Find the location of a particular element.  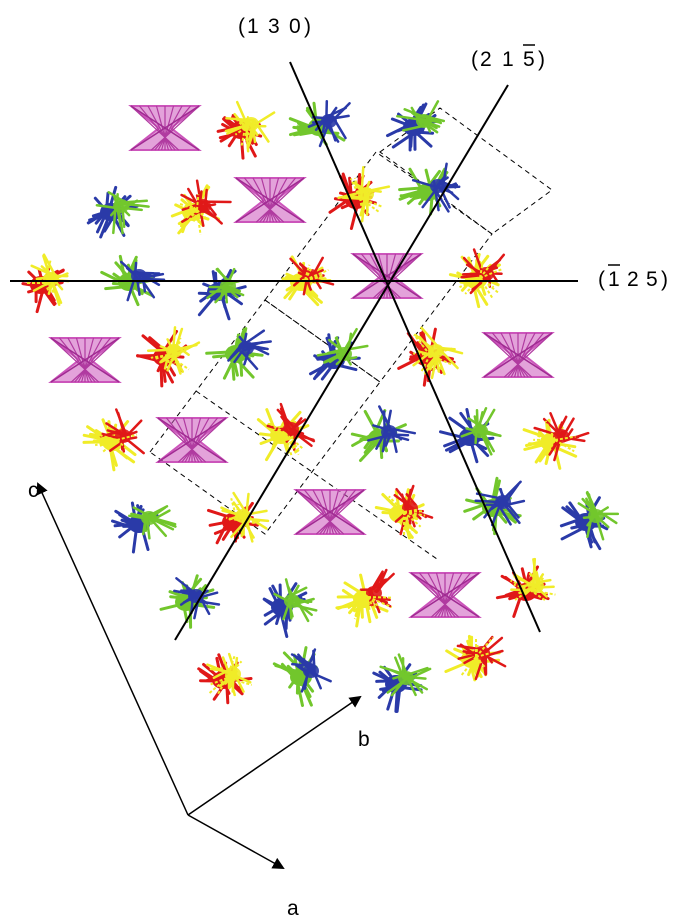

pm125-k: 2 is located at coordinates (633, 279).